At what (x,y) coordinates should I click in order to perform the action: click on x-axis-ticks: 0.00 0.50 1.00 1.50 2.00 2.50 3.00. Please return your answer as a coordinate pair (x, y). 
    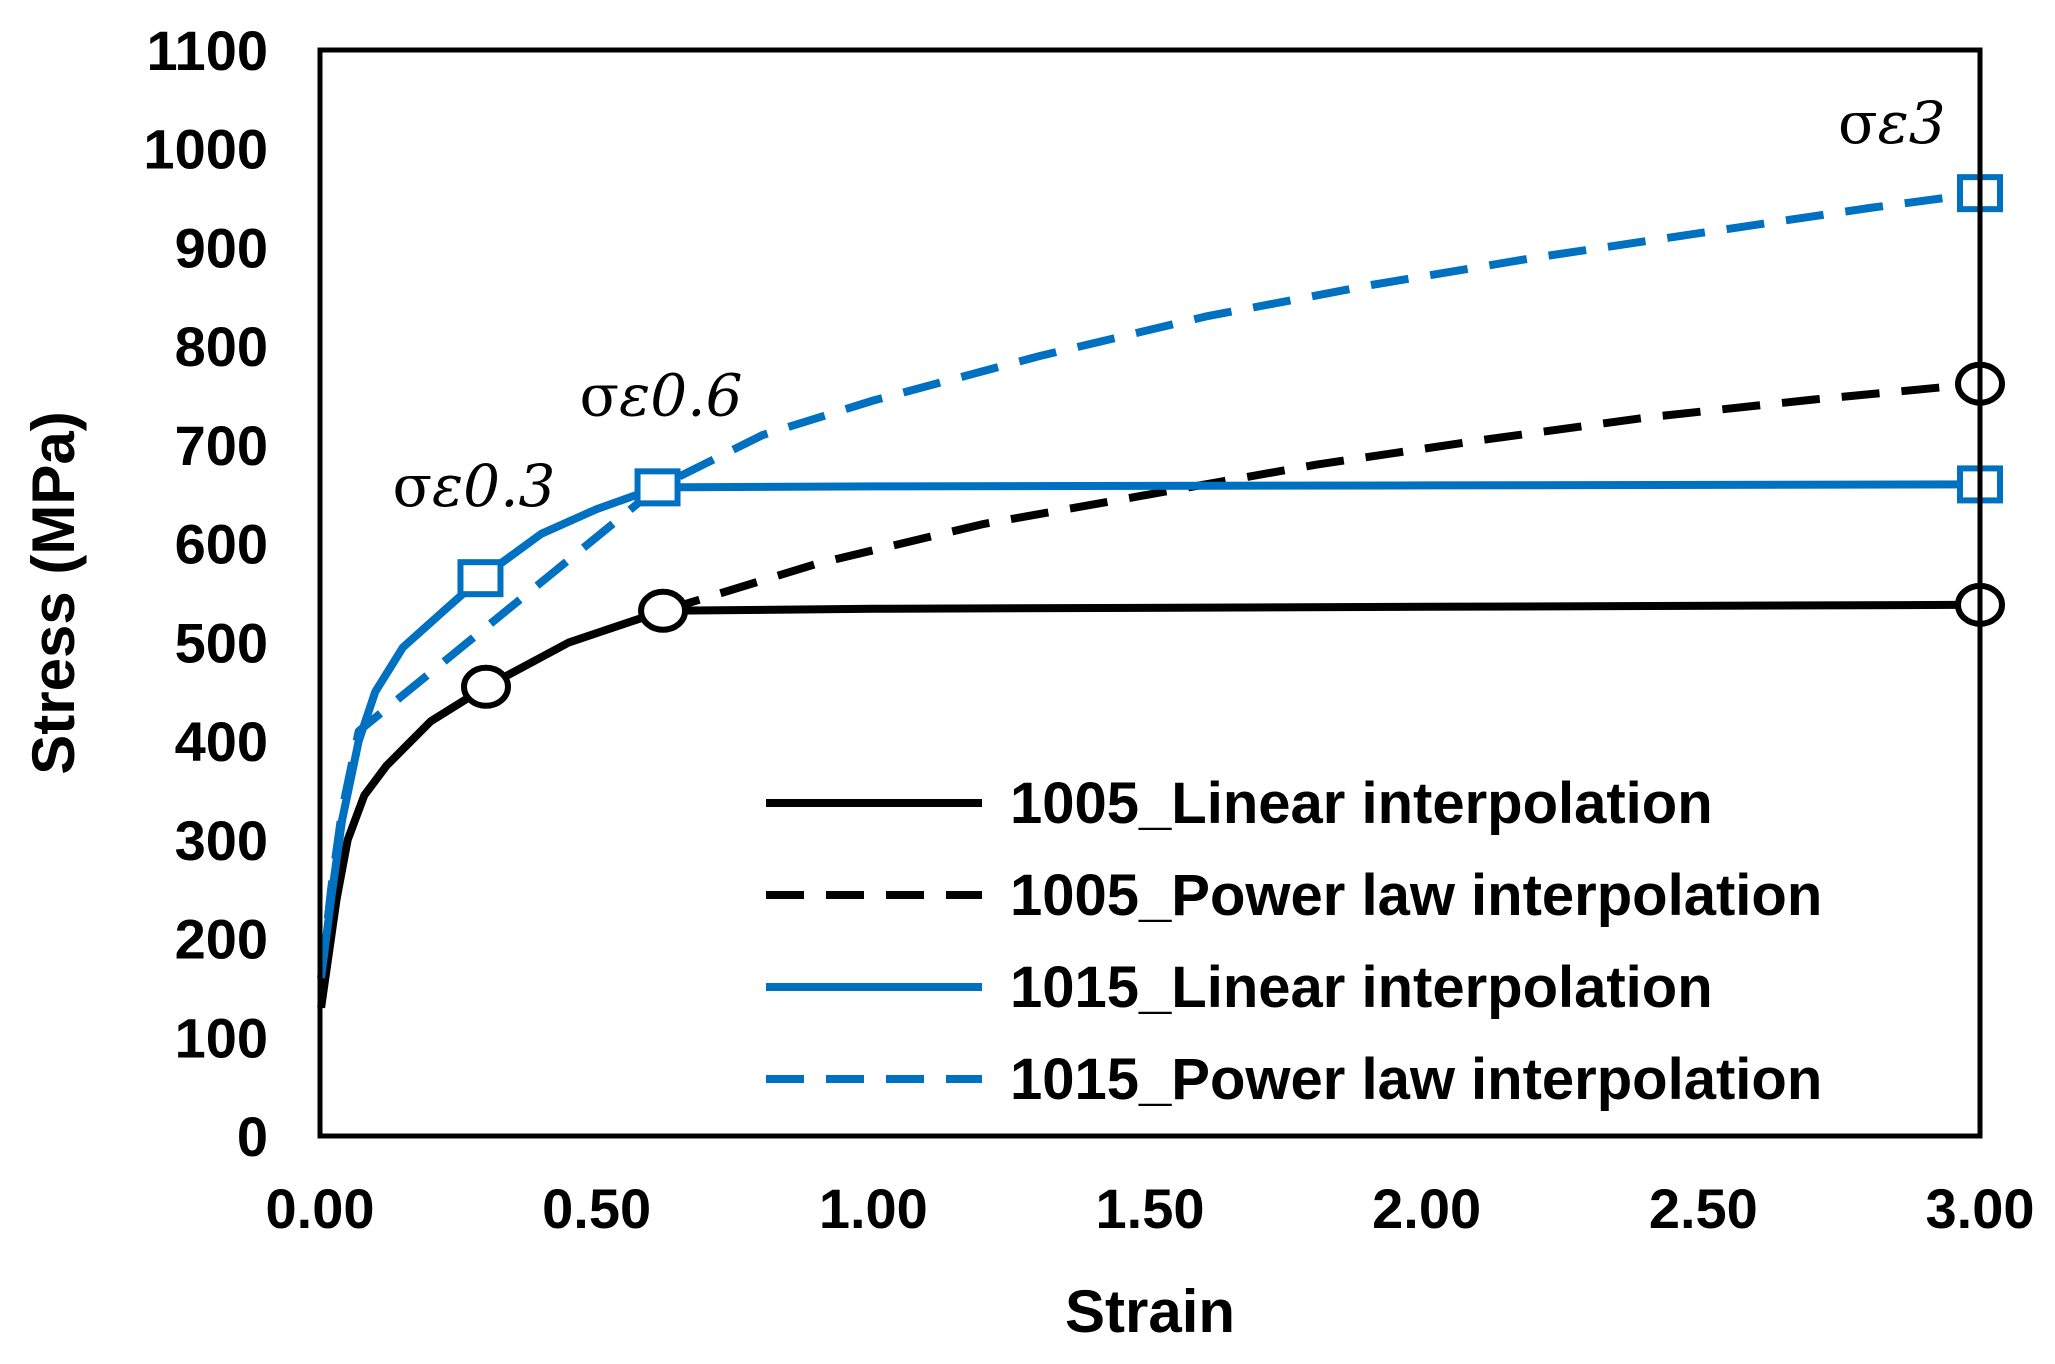
    Looking at the image, I should click on (1150, 1208).